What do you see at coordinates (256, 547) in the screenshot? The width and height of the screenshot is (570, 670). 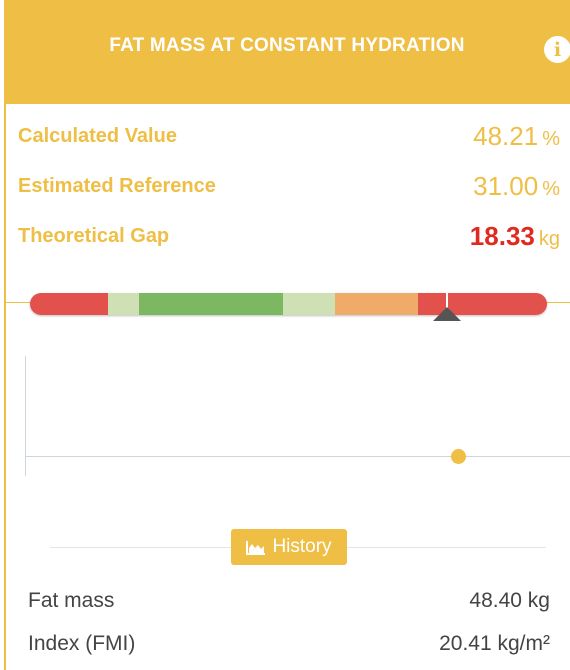 I see `area-chart-icon` at bounding box center [256, 547].